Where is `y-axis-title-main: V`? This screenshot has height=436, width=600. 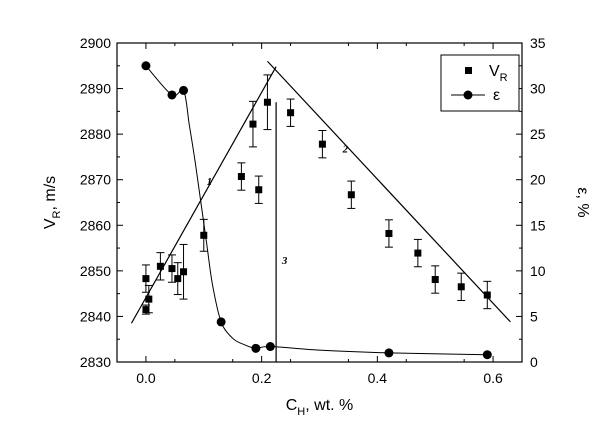
y-axis-title-main: V is located at coordinates (50, 223).